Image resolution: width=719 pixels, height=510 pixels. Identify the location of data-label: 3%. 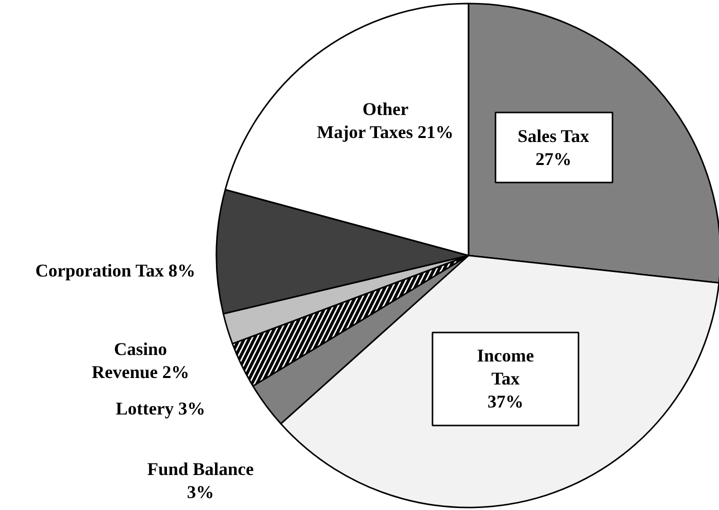
(200, 492).